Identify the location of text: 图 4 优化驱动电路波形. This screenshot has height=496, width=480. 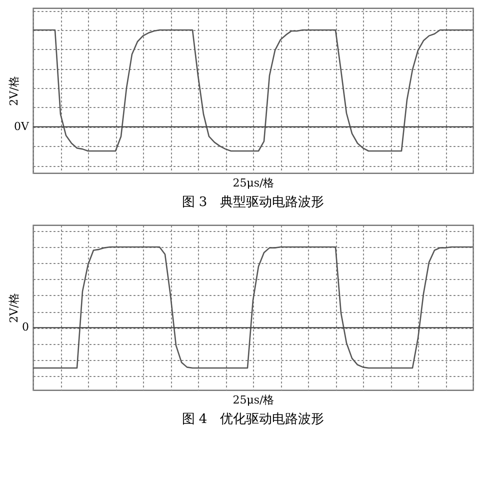
(253, 419).